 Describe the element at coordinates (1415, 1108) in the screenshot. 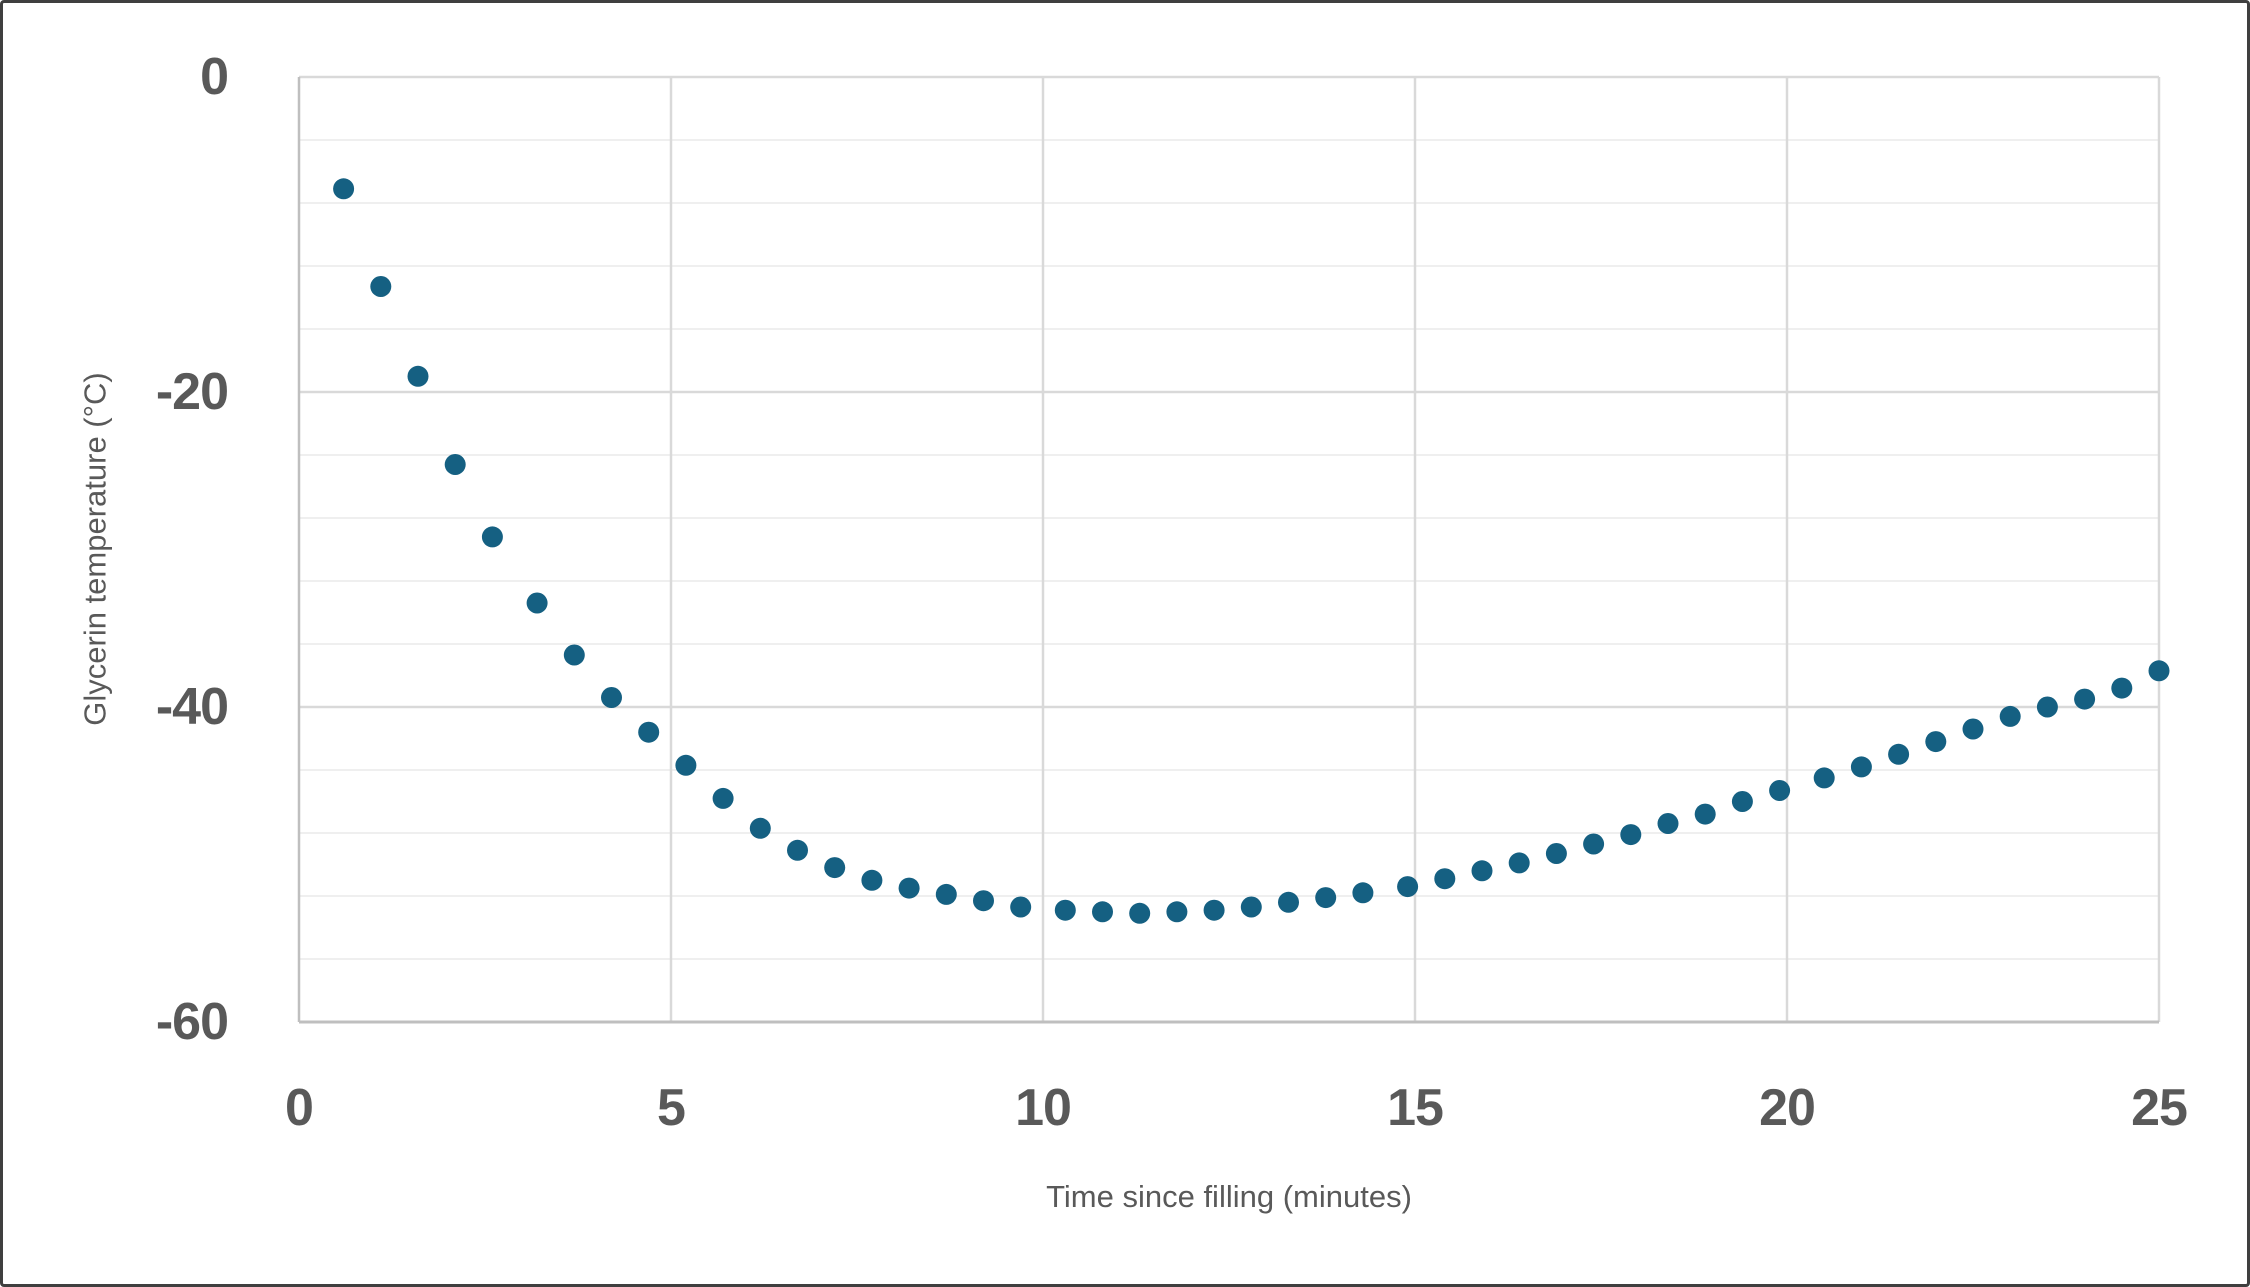

I see `x-tick-label: 15` at that location.